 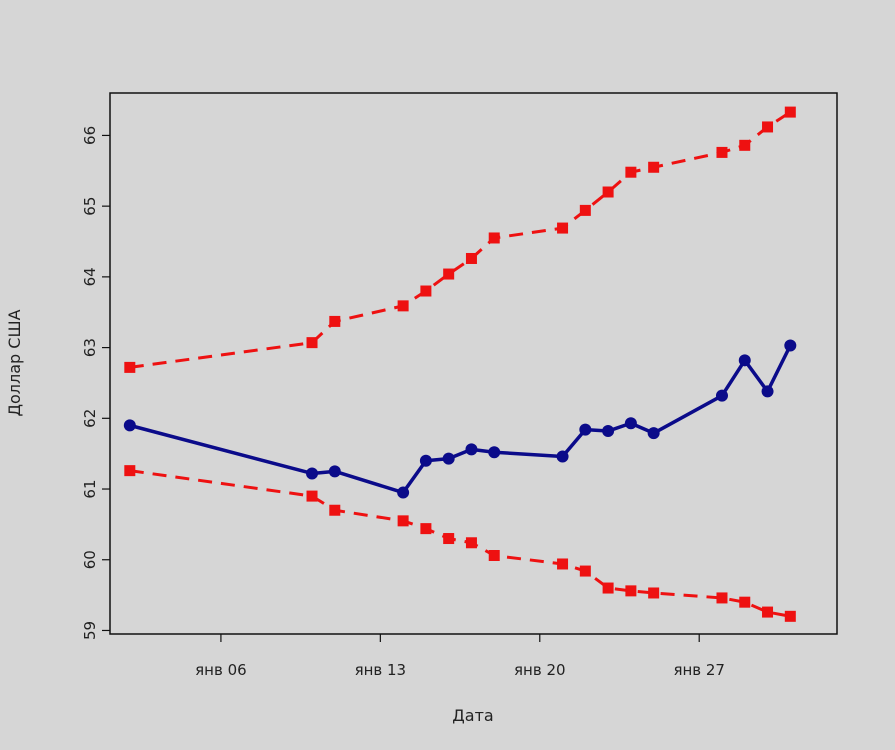 I want to click on y-tick-label: 66, so click(x=90, y=135).